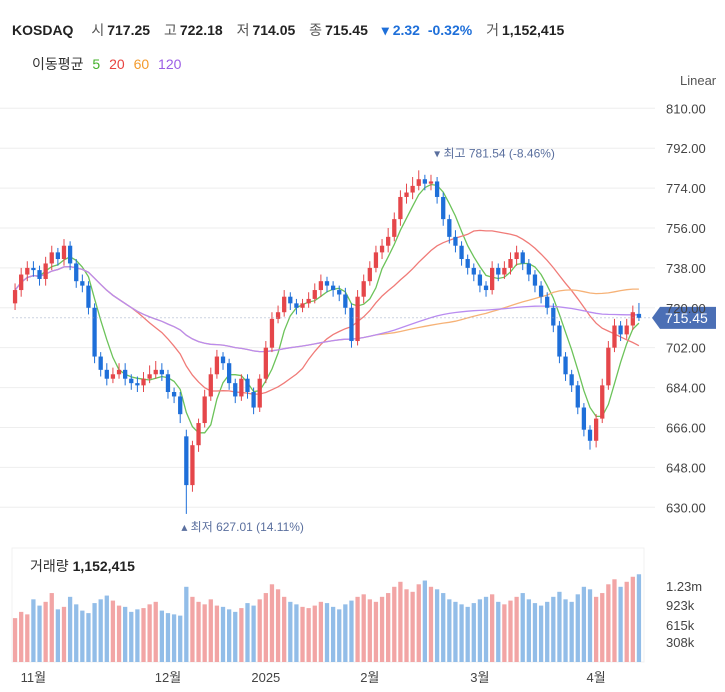 This screenshot has width=725, height=692. What do you see at coordinates (698, 80) in the screenshot?
I see `scale-toggle: Linear` at bounding box center [698, 80].